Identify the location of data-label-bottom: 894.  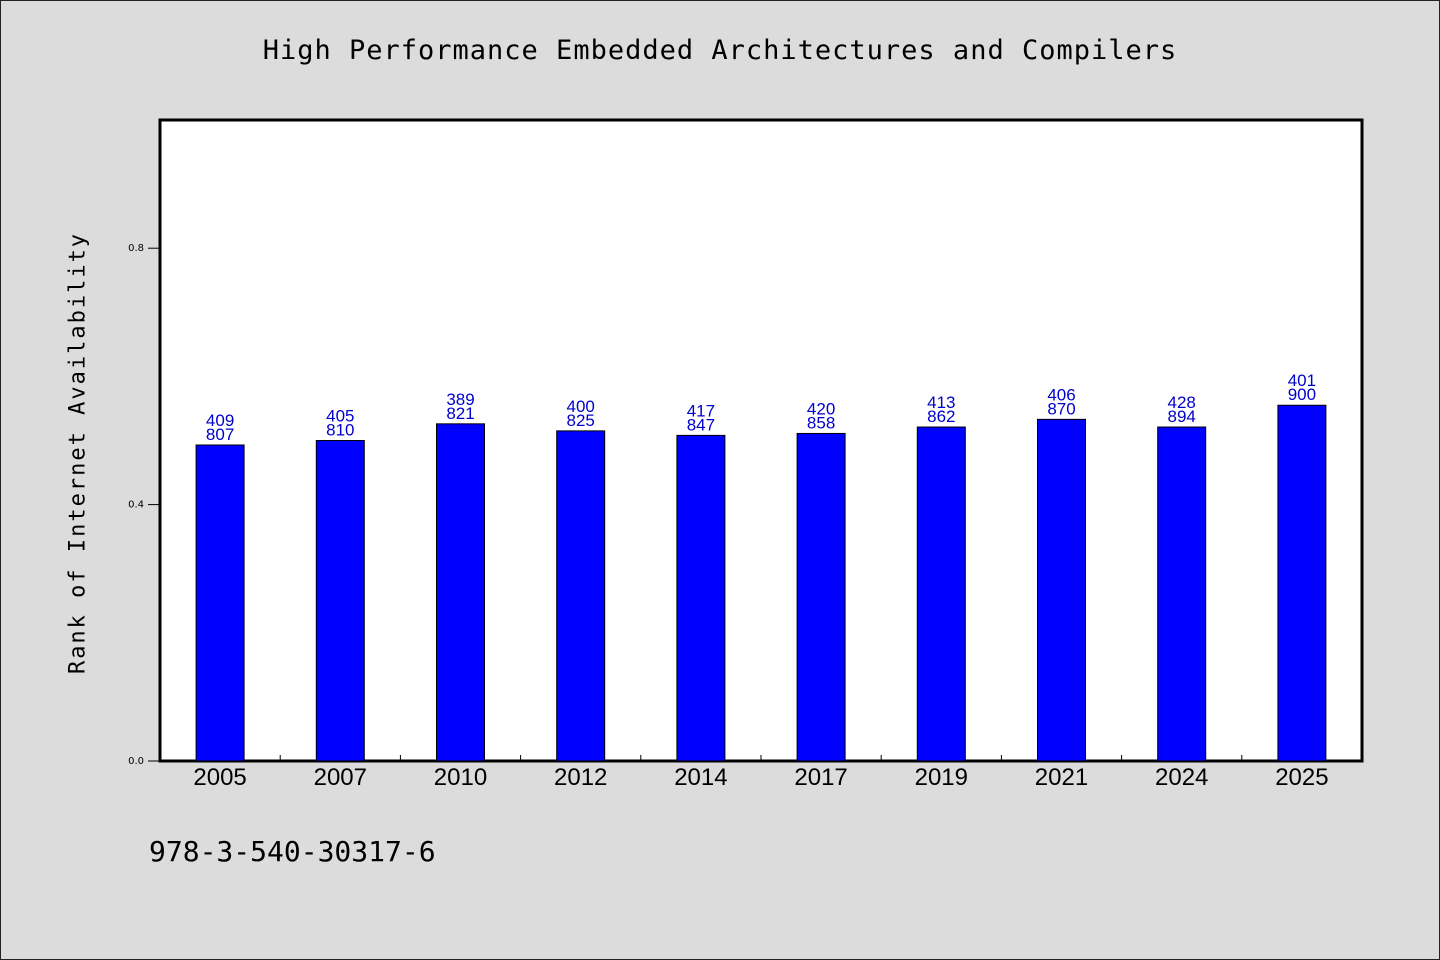
(1182, 416).